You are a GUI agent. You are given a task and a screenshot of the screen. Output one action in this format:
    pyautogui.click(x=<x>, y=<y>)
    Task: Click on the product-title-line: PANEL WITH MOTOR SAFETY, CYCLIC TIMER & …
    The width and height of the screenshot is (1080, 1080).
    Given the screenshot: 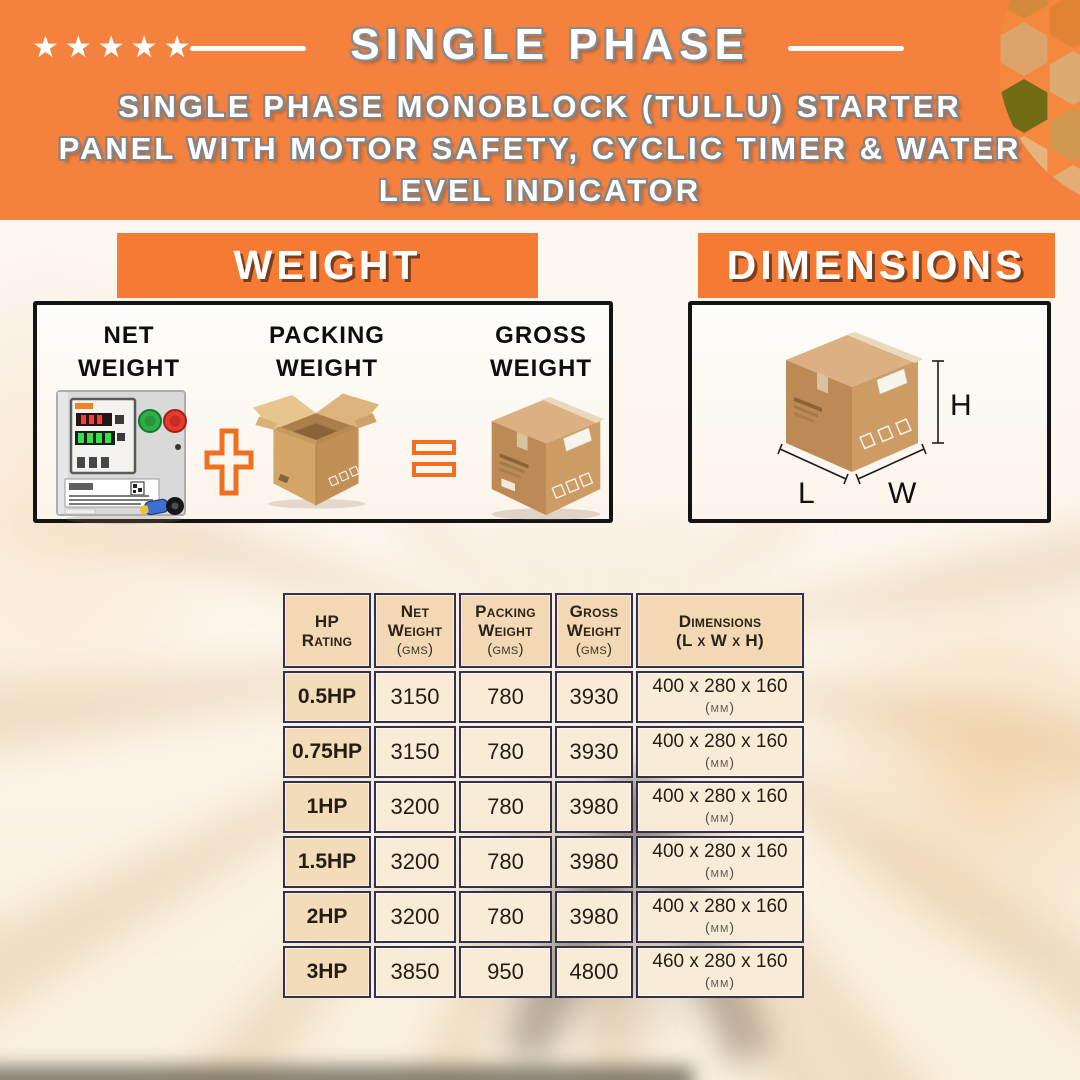 What is the action you would take?
    pyautogui.click(x=540, y=148)
    